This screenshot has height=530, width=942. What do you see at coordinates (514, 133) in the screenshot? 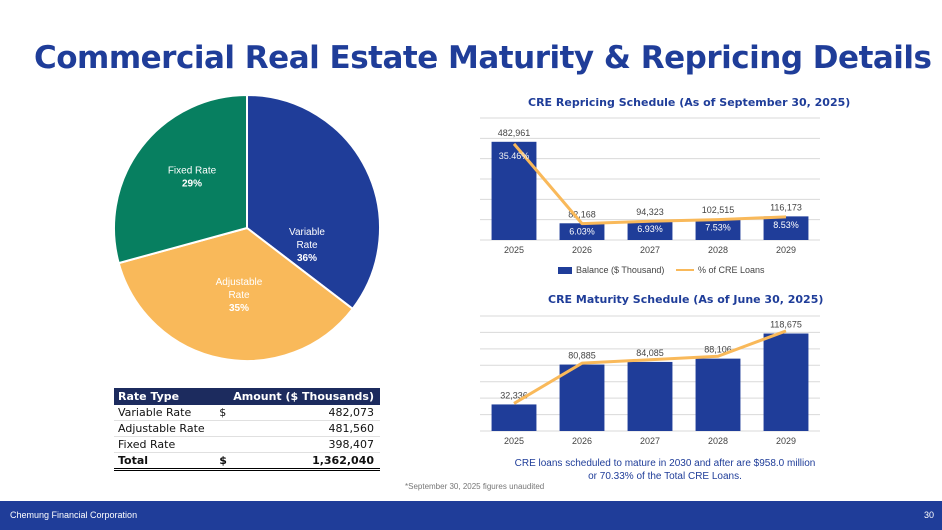
I see `bar-value-label: 482,961` at bounding box center [514, 133].